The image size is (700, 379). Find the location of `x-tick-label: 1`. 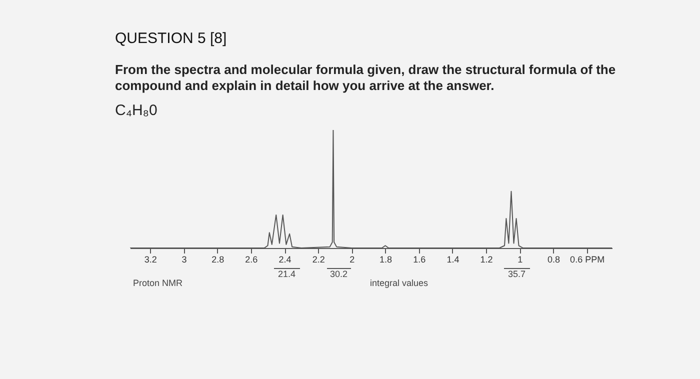

x-tick-label: 1 is located at coordinates (520, 259).